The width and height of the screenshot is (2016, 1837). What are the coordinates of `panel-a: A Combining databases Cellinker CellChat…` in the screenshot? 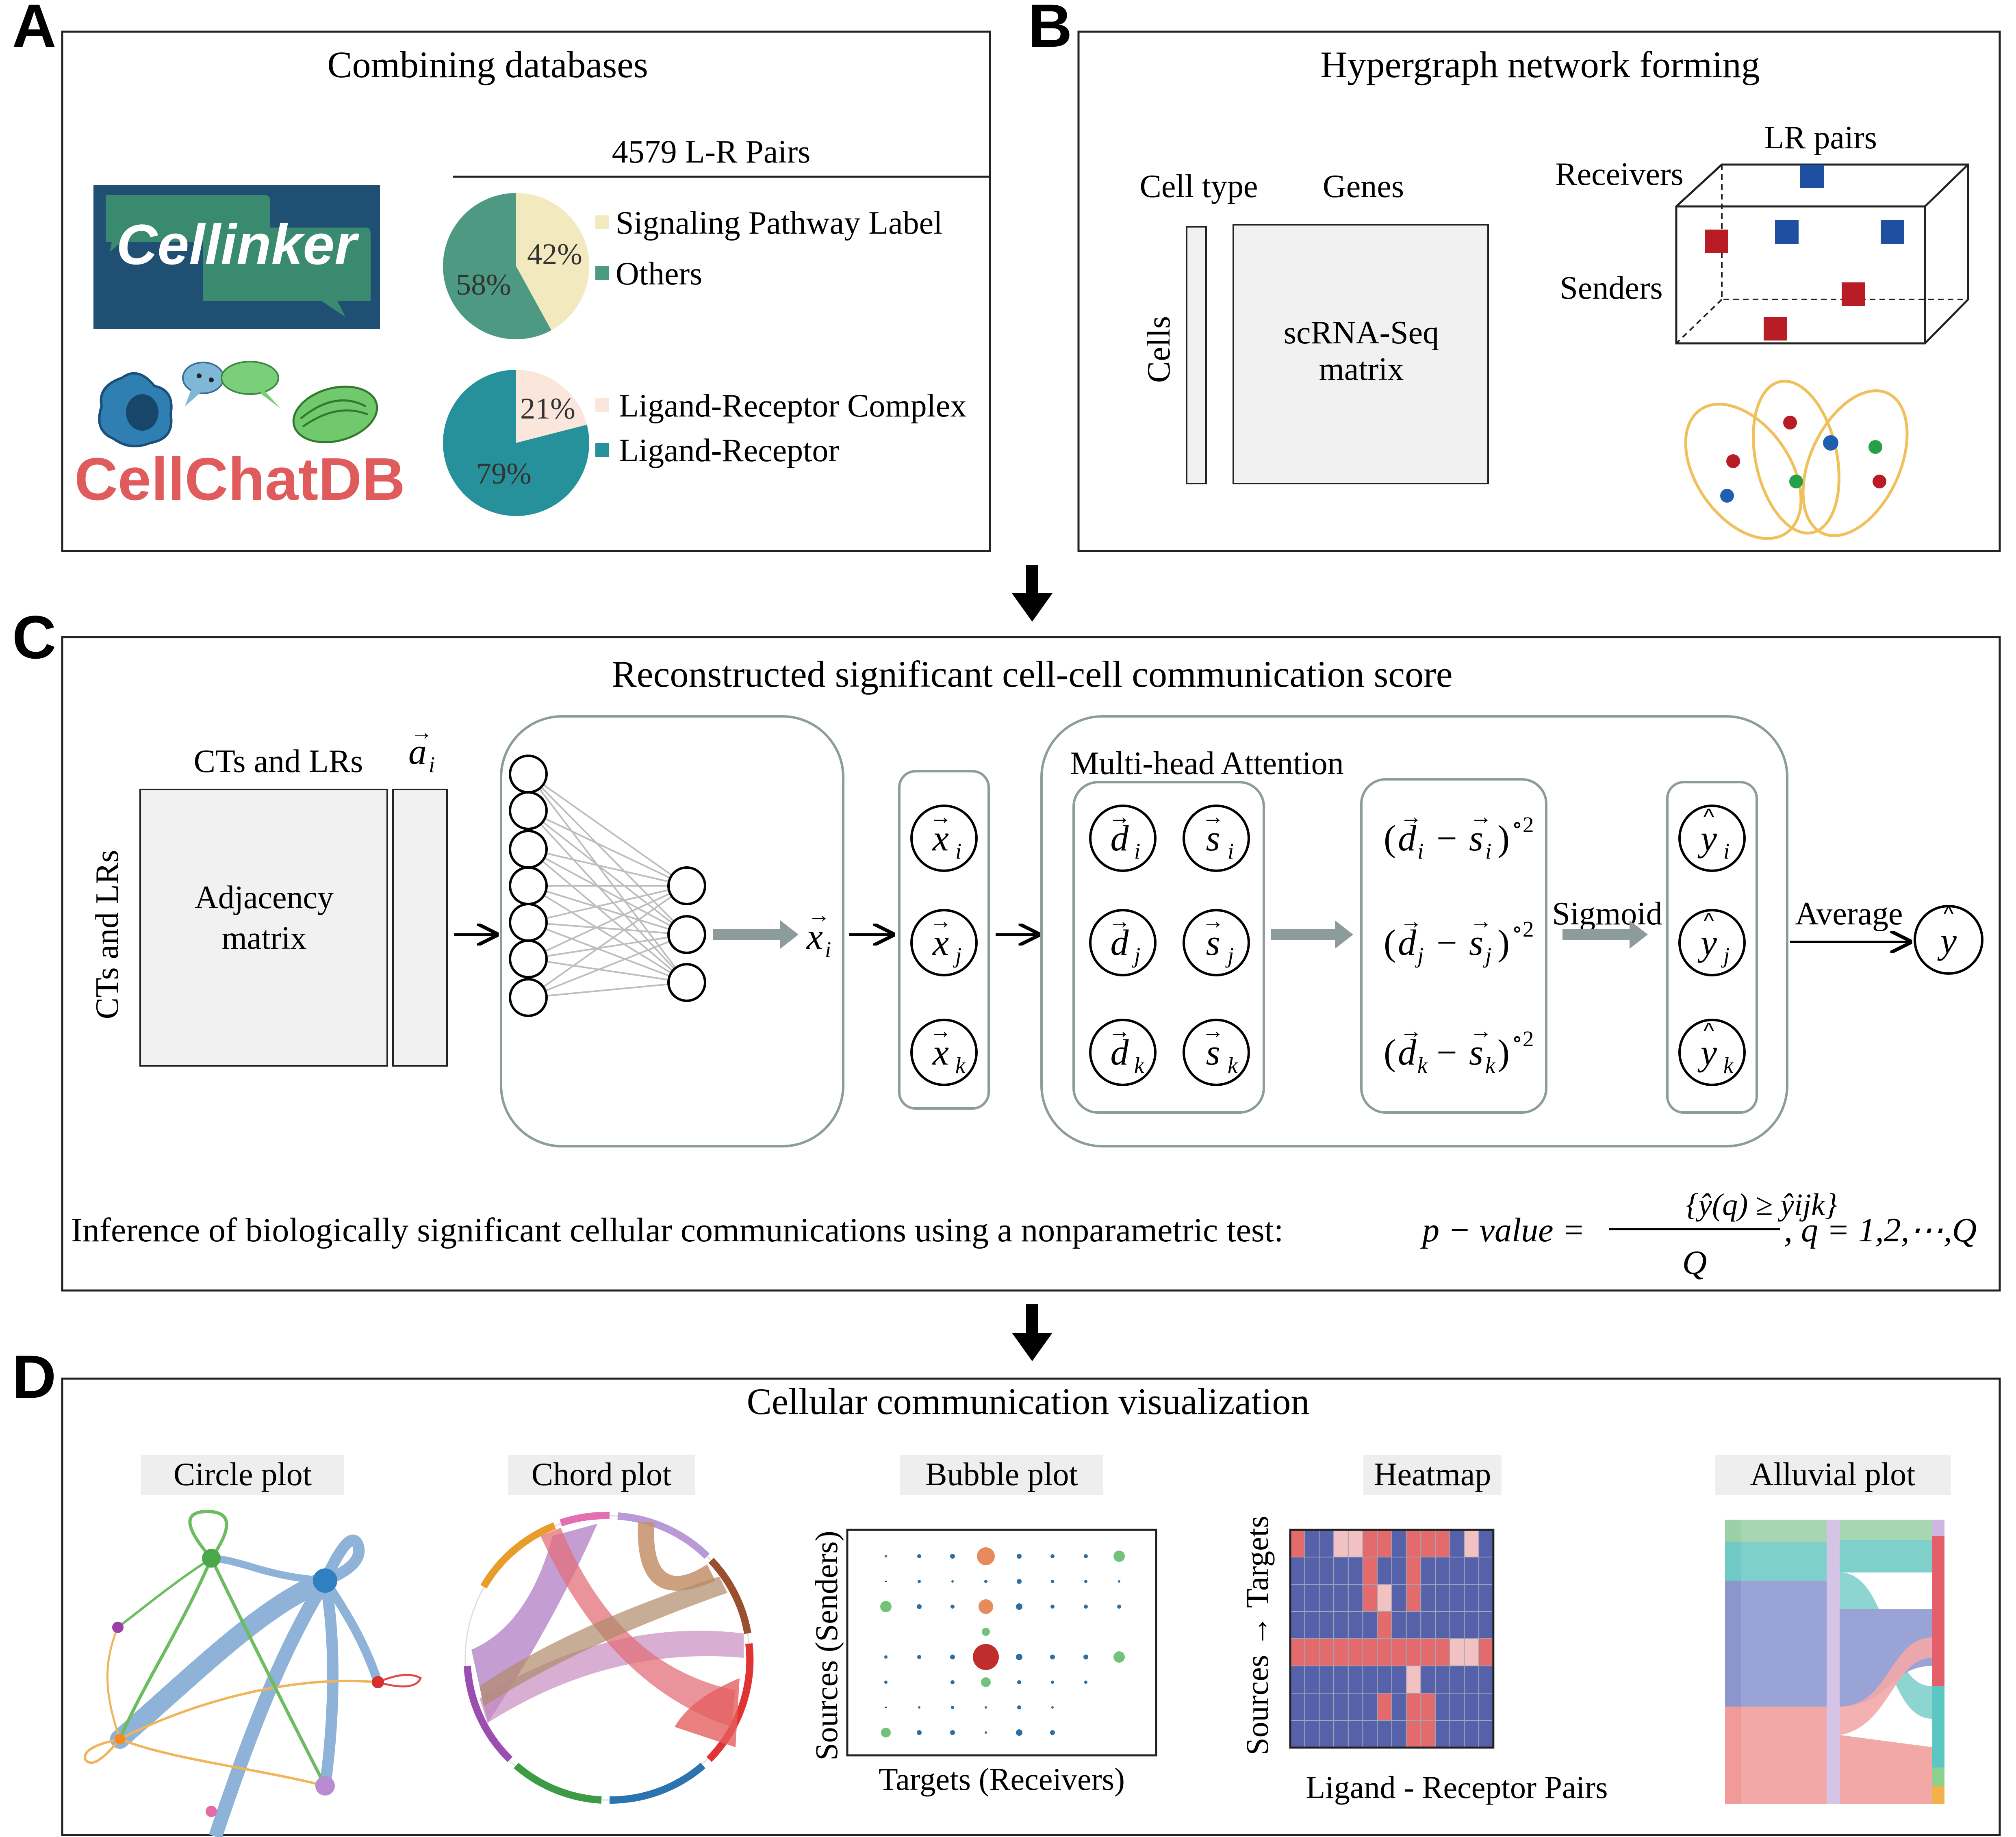 It's located at (501, 276).